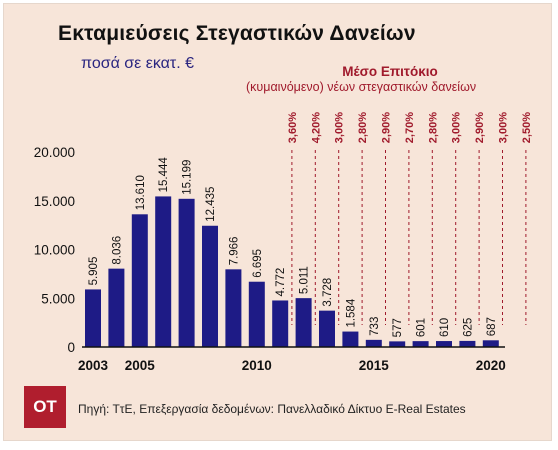  Describe the element at coordinates (390, 71) in the screenshot. I see `rate-title: Μέσο Επιτόκιο` at that location.